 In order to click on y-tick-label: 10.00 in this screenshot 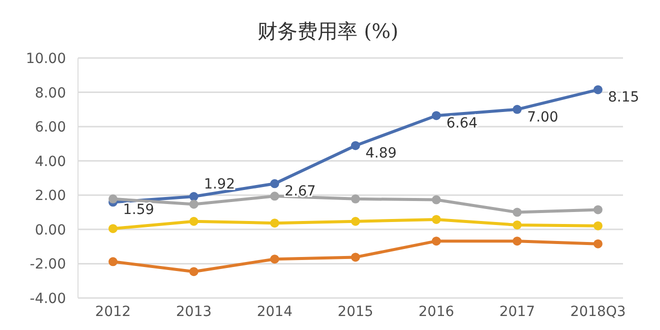, I will do `click(46, 59)`.